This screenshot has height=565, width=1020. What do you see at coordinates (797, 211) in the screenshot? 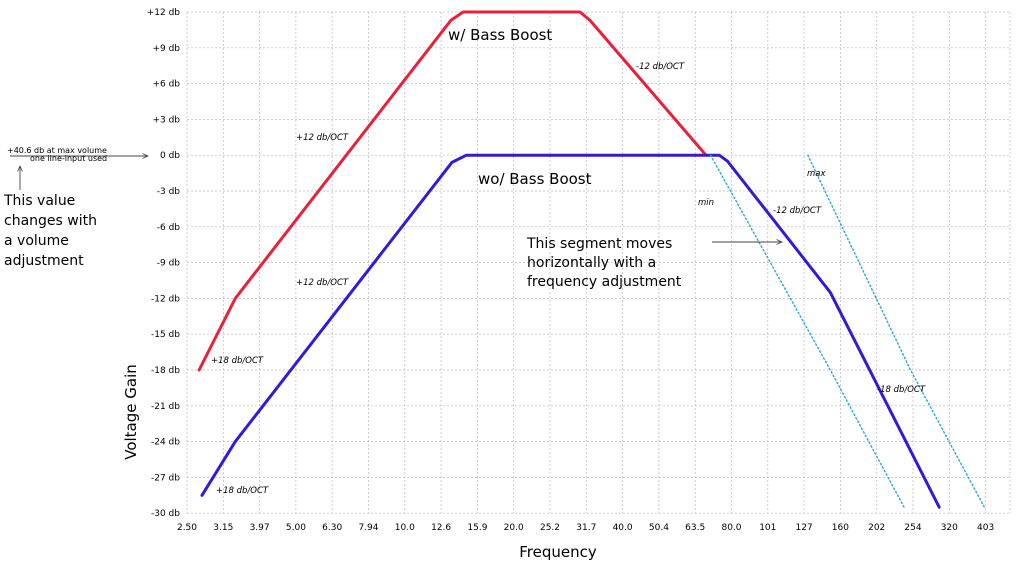
I see `blue-fall1-slope-label: -12 db/OCT` at bounding box center [797, 211].